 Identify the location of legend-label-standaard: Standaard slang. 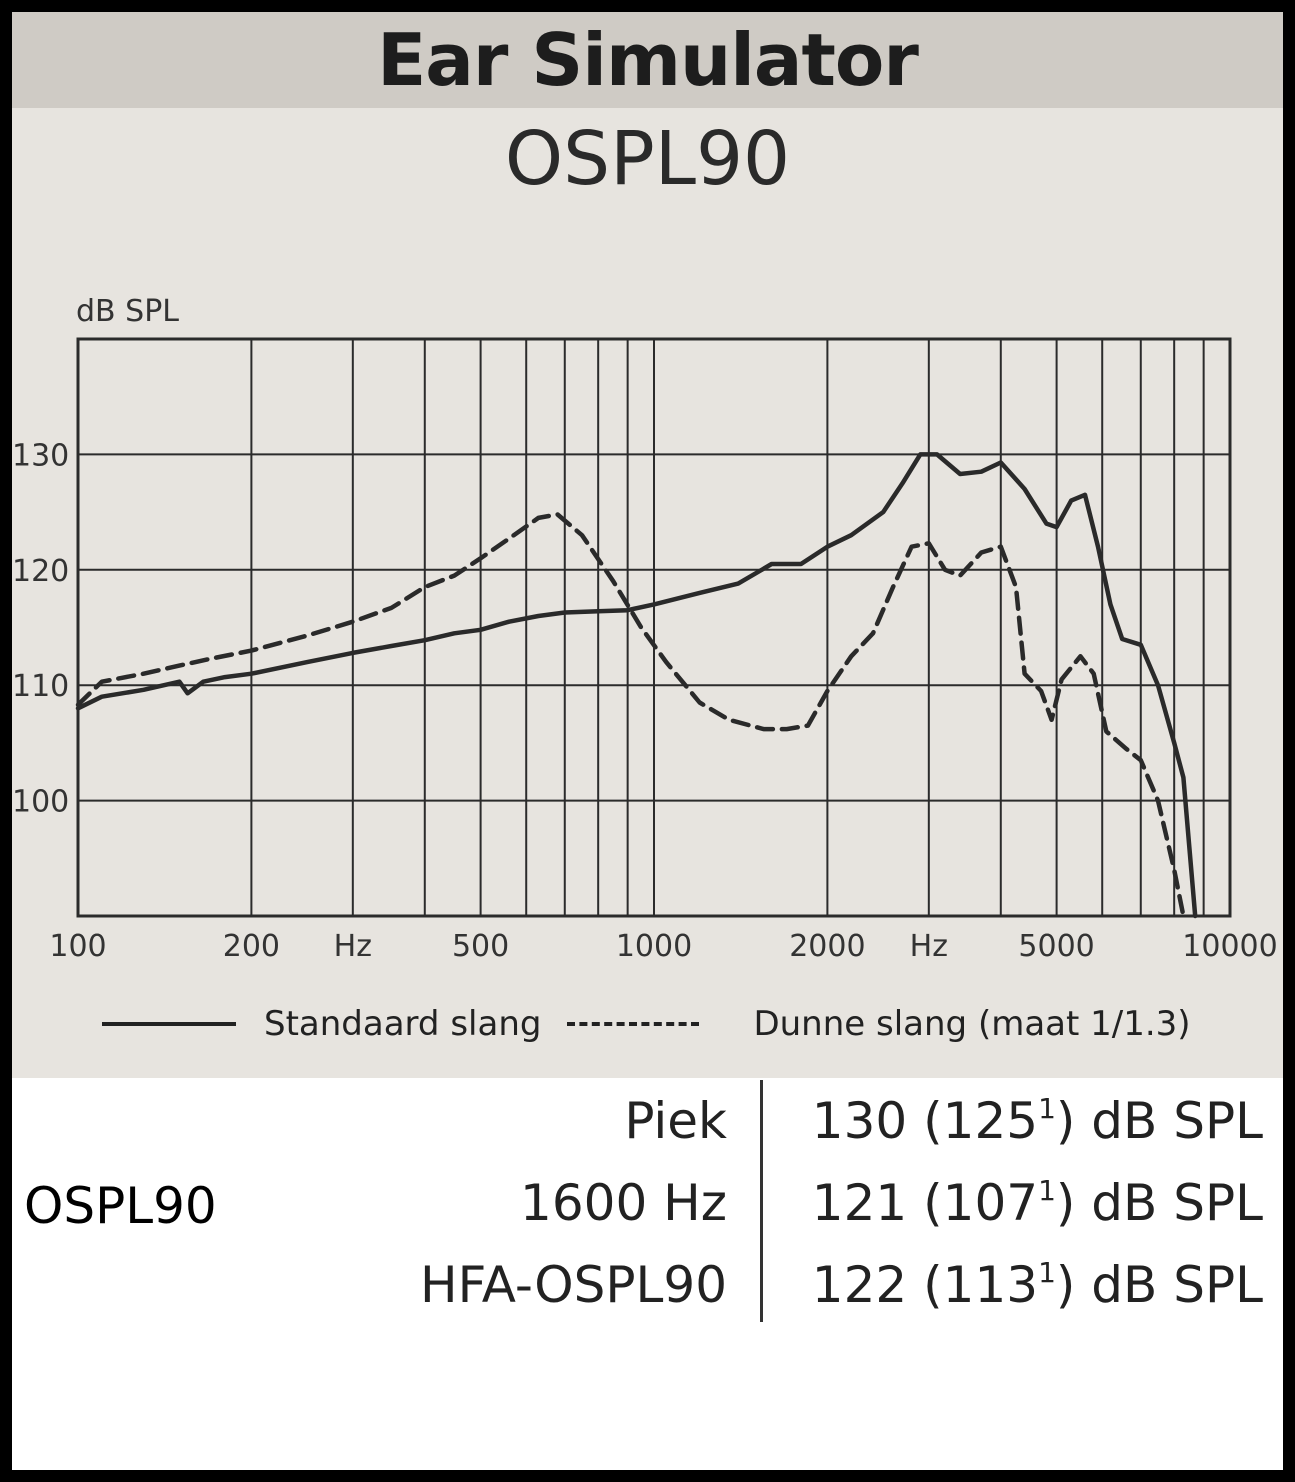
(403, 1024).